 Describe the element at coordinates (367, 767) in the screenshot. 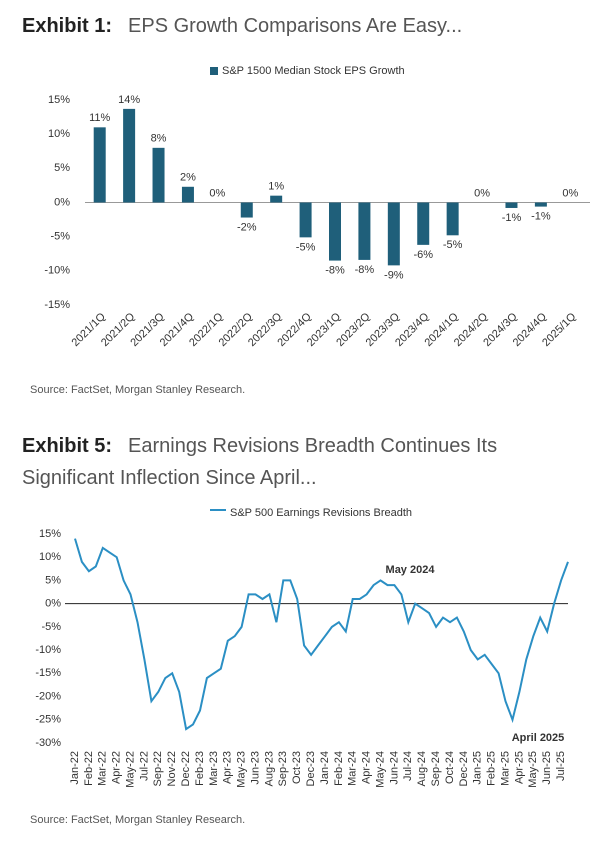

I see `x-tick-label: Apr-24` at that location.